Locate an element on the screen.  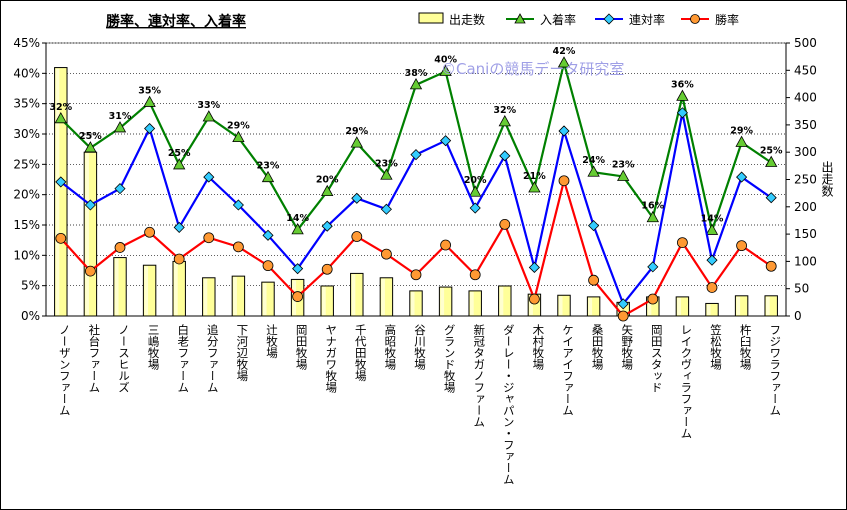
point-label: 24% is located at coordinates (593, 160).